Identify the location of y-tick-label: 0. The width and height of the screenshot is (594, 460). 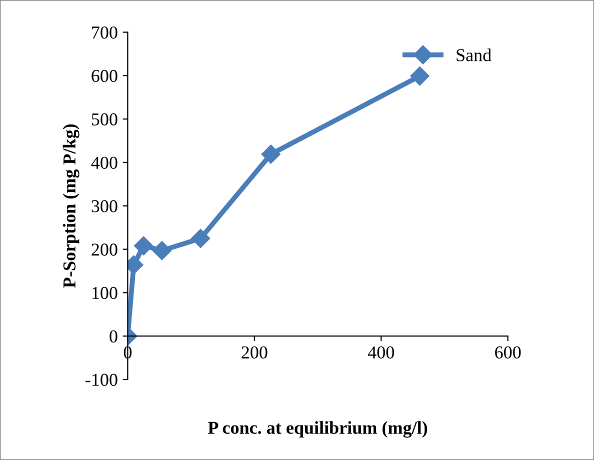
(114, 336).